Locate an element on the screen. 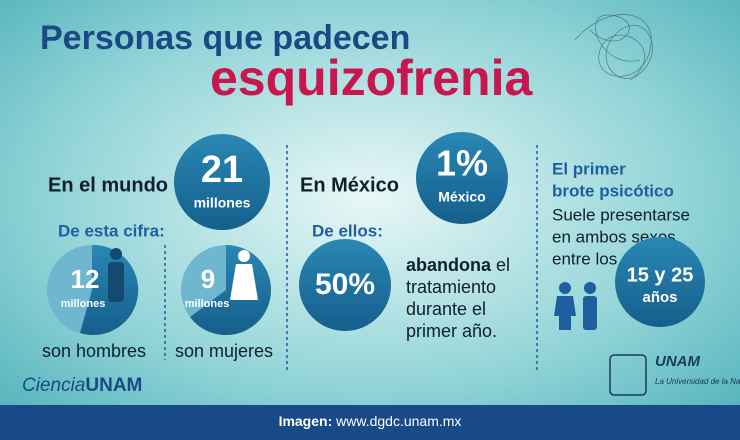 The image size is (740, 440). logo-ciencia: CienciaUNAM is located at coordinates (82, 385).